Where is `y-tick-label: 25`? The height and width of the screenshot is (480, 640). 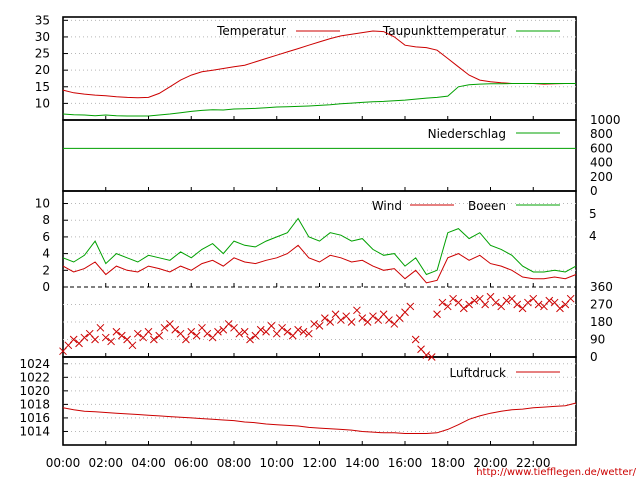 y-tick-label: 25 is located at coordinates (42, 54).